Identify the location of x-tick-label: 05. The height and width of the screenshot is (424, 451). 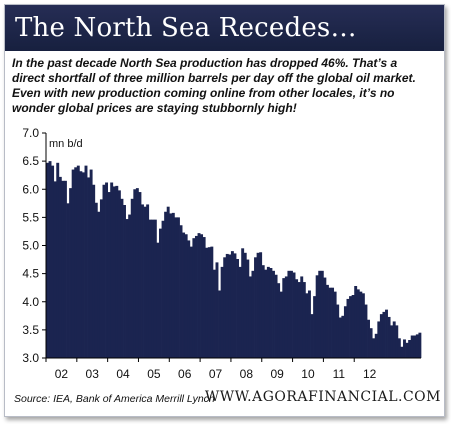
(154, 374).